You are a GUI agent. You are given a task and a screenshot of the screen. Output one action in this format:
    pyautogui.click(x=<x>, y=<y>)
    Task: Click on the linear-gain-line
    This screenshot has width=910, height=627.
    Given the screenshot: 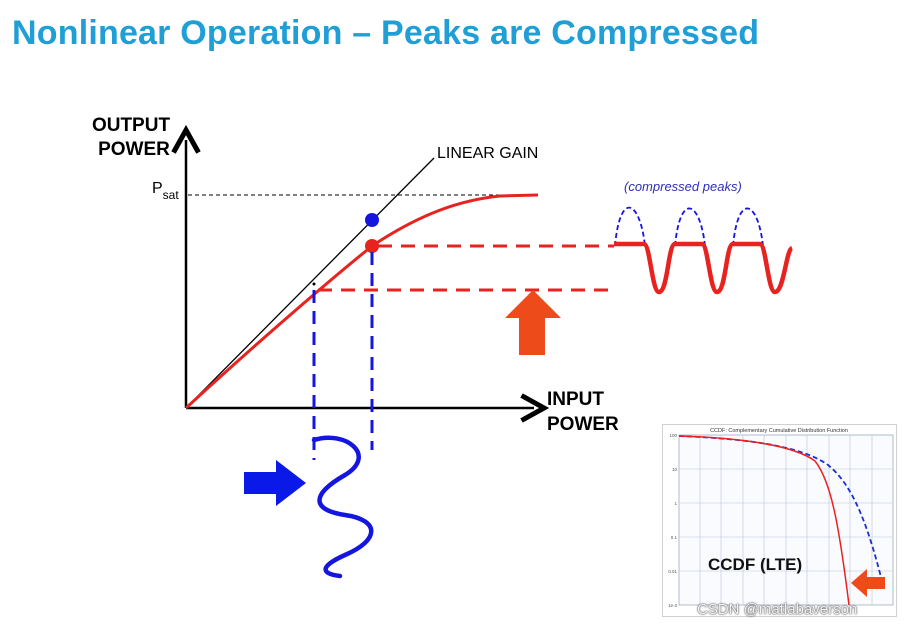 What is the action you would take?
    pyautogui.click(x=310, y=283)
    